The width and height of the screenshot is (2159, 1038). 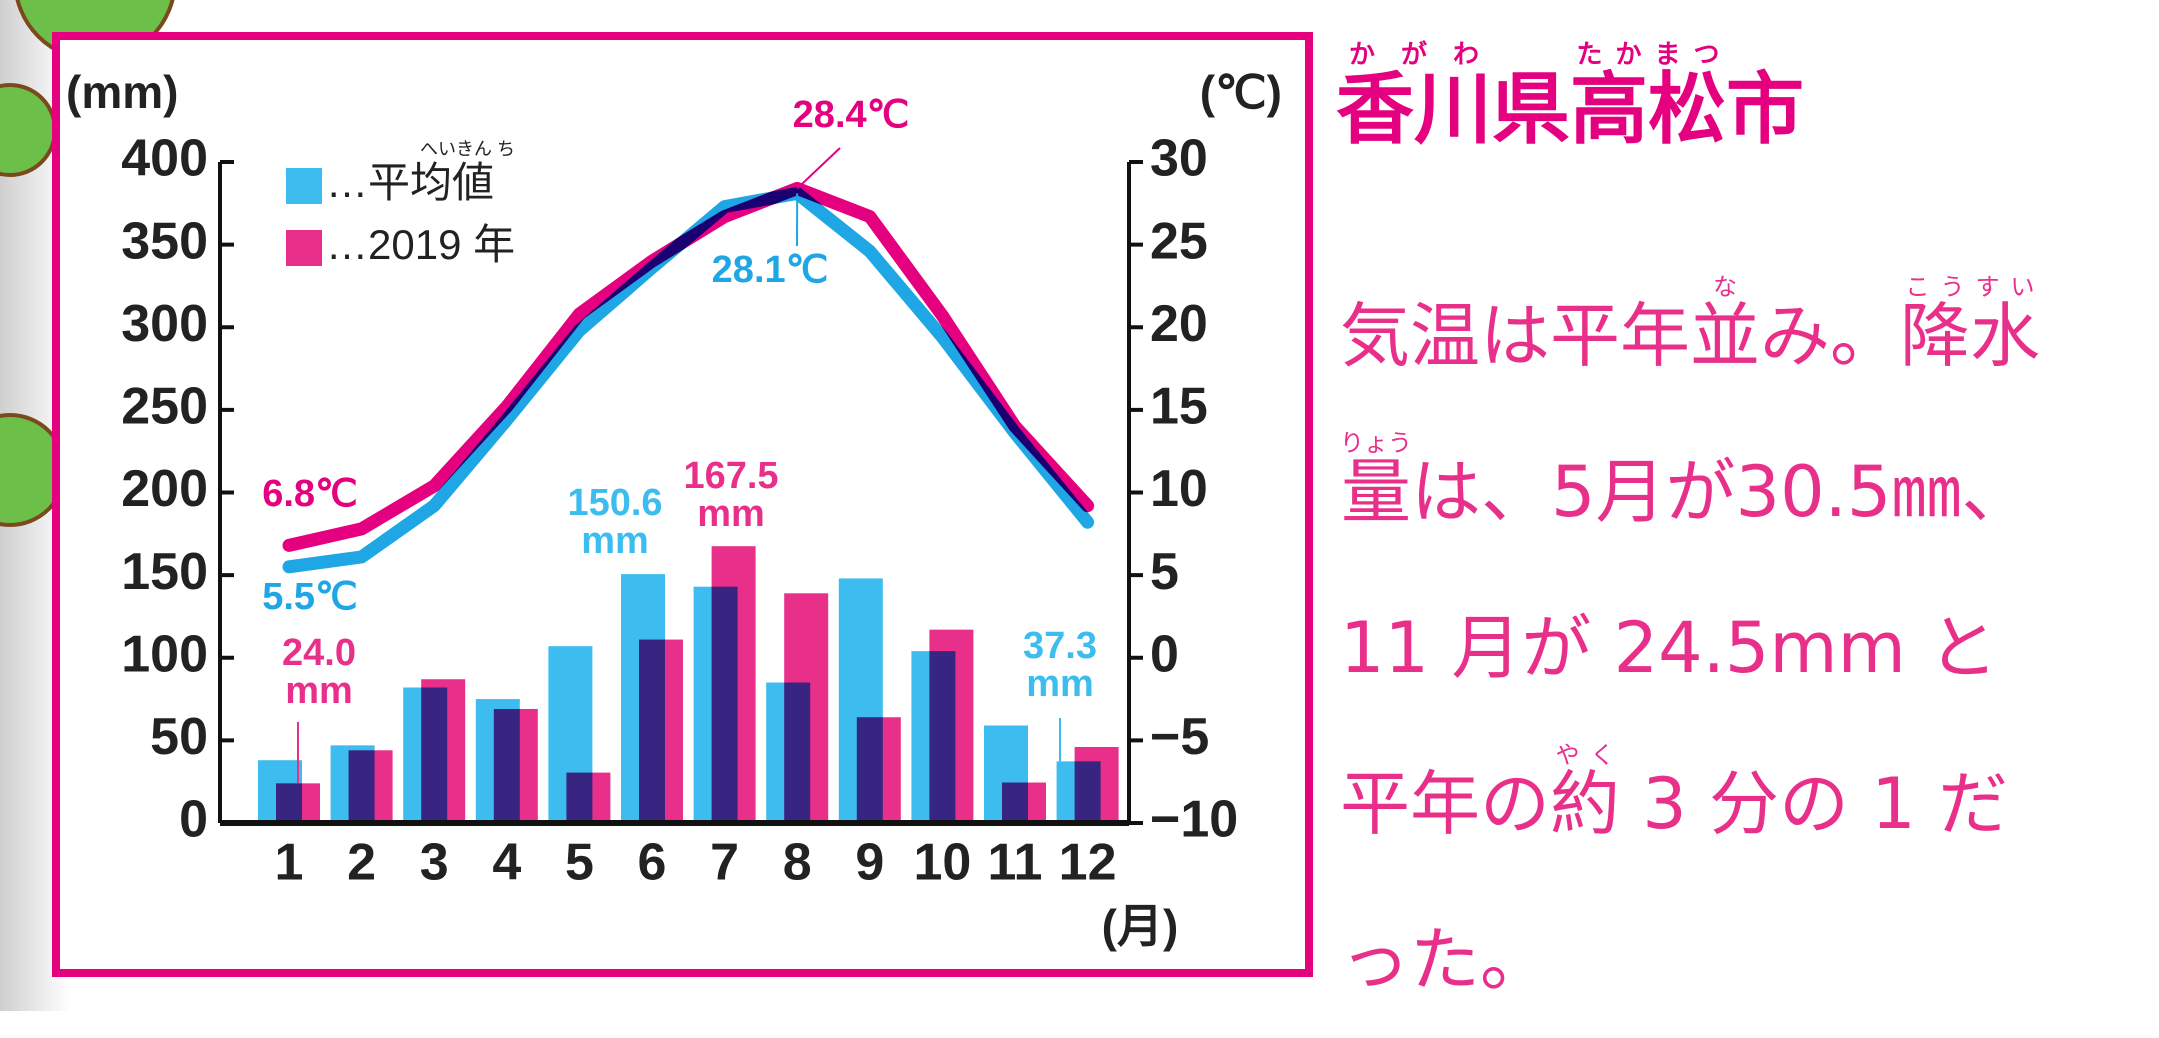 What do you see at coordinates (506, 863) in the screenshot?
I see `x-tick-label: 4` at bounding box center [506, 863].